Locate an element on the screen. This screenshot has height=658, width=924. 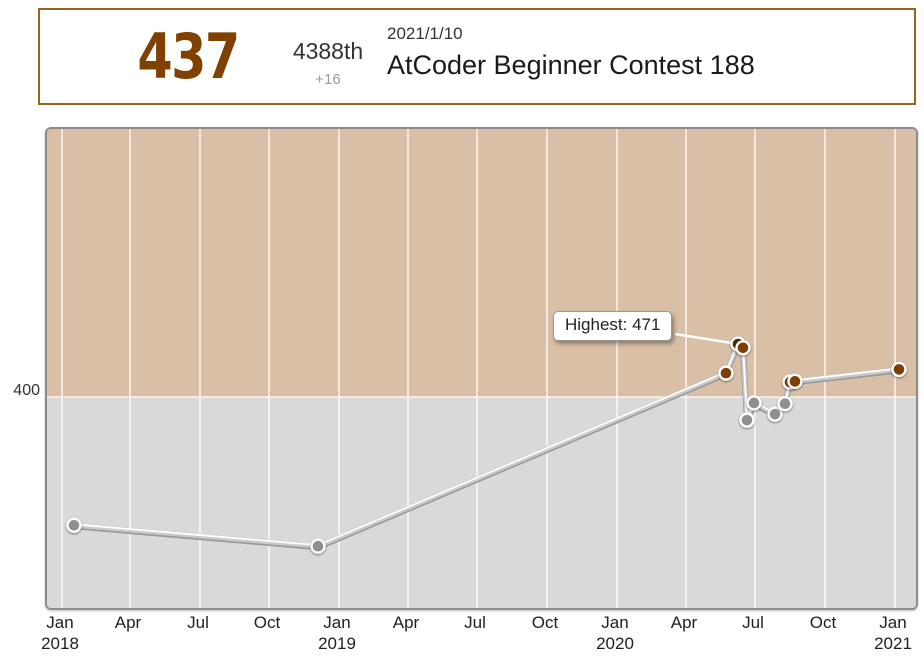
contest-rank: 4388th is located at coordinates (328, 51).